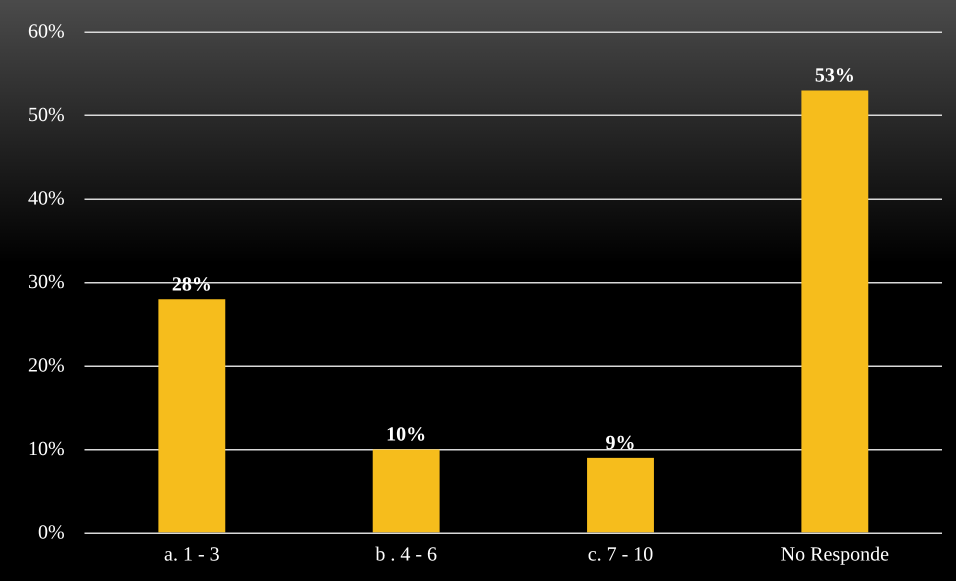 The image size is (956, 581). What do you see at coordinates (46, 365) in the screenshot?
I see `y-tick-label: 20%` at bounding box center [46, 365].